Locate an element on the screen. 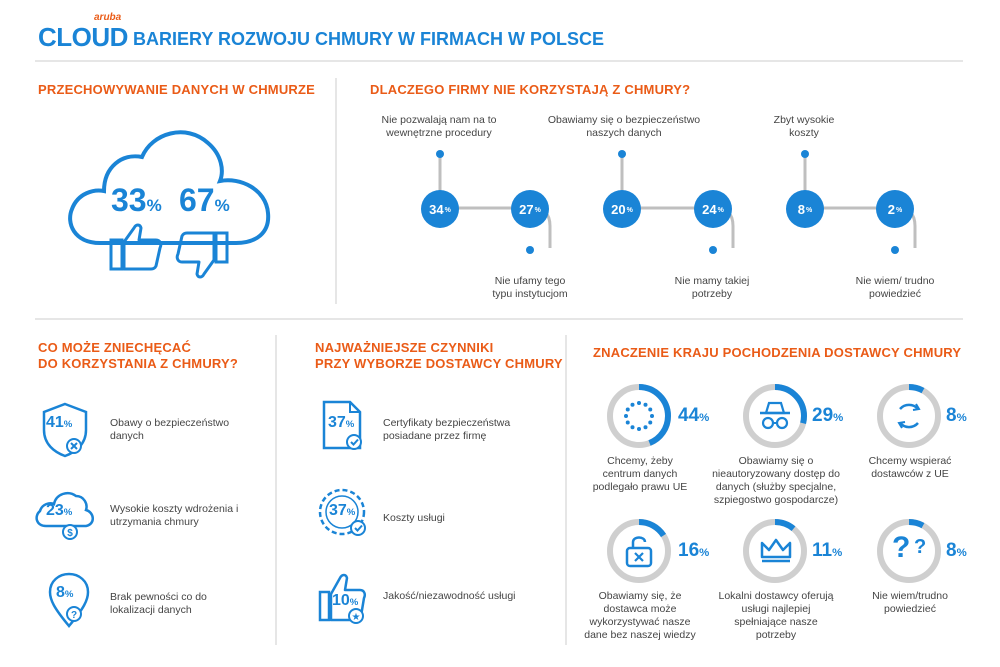 The image size is (1000, 667). origin-ring-5-fill is located at coordinates (775, 551).